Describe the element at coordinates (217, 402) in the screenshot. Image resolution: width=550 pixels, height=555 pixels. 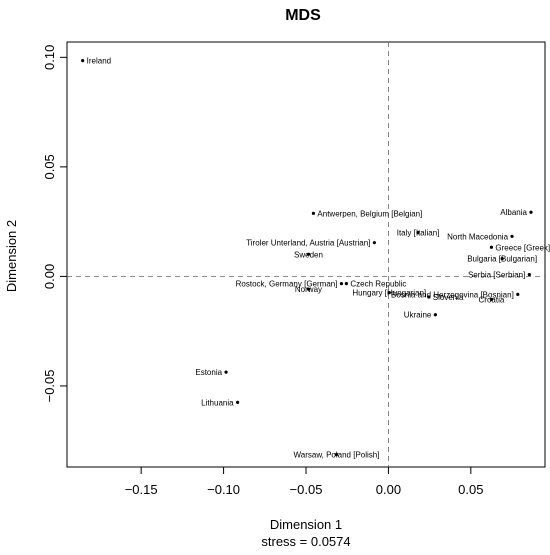
I see `point-label: Lithuania` at that location.